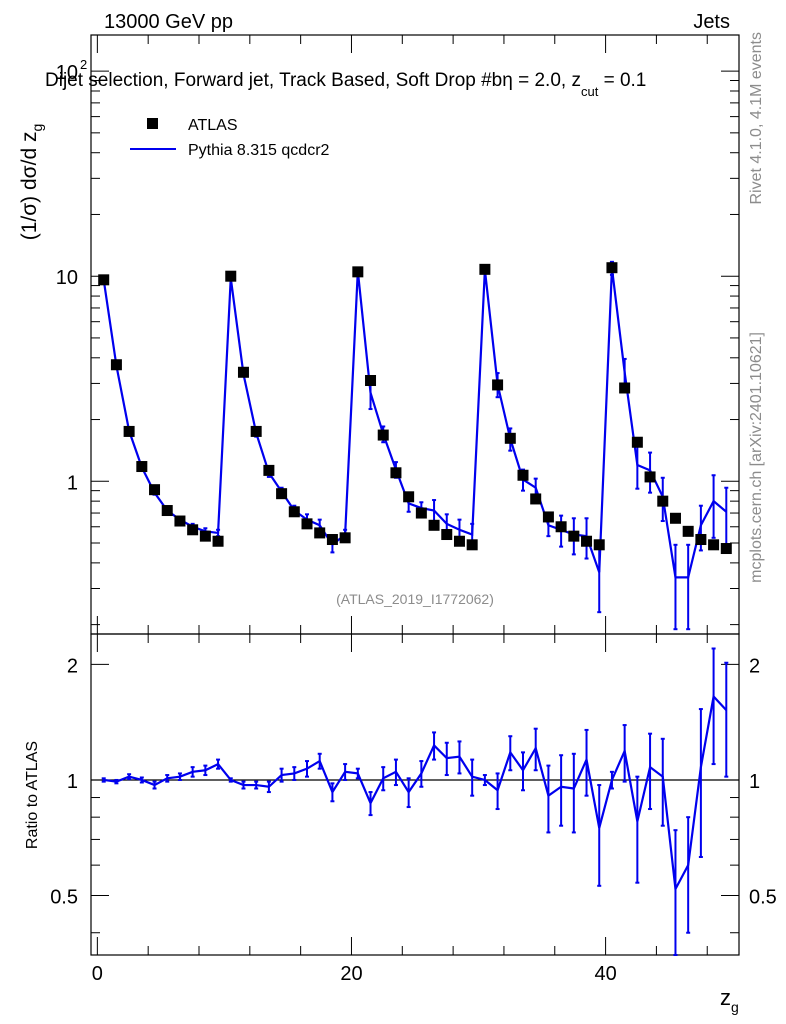 The width and height of the screenshot is (786, 1024). Describe the element at coordinates (756, 457) in the screenshot. I see `mcplots-label: mcplots.cern.ch [arXiv:2401.10621]` at that location.